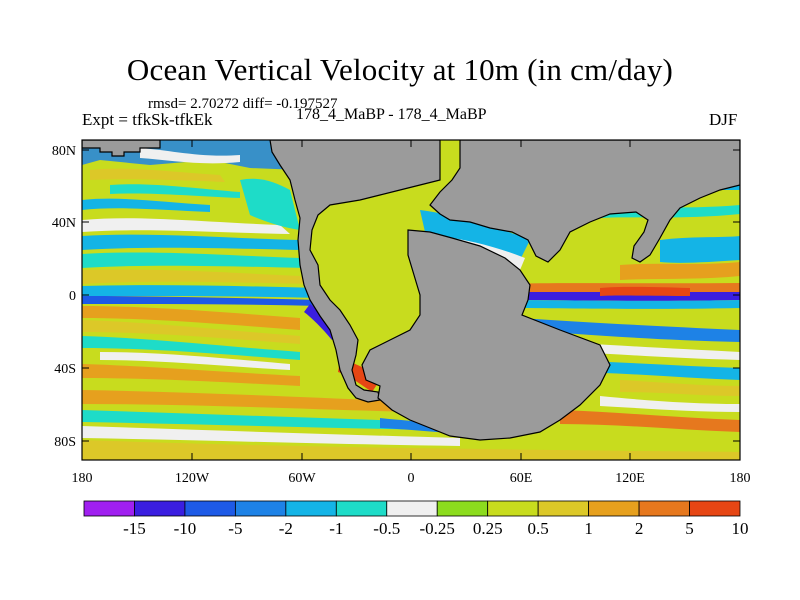 This screenshot has height=600, width=800. What do you see at coordinates (723, 119) in the screenshot?
I see `season-label: DJF` at bounding box center [723, 119].